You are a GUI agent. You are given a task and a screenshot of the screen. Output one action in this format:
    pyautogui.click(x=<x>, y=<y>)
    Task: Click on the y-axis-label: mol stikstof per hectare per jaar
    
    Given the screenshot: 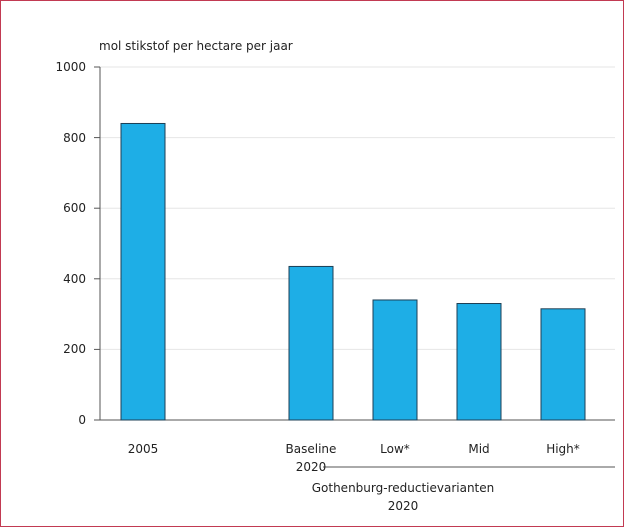 What is the action you would take?
    pyautogui.click(x=196, y=46)
    